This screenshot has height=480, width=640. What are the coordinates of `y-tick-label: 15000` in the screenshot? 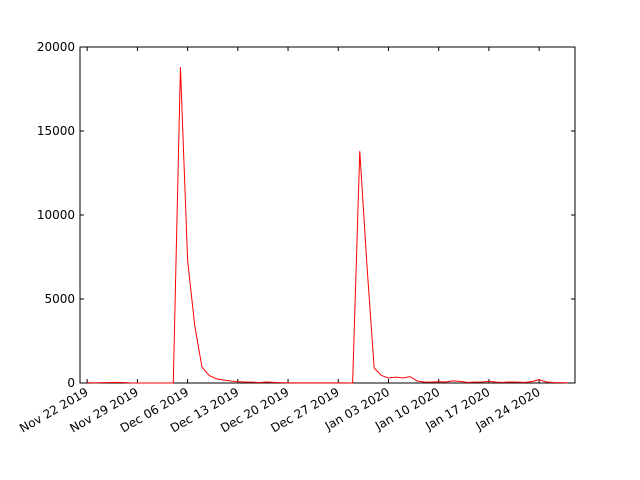 It's located at (56, 131).